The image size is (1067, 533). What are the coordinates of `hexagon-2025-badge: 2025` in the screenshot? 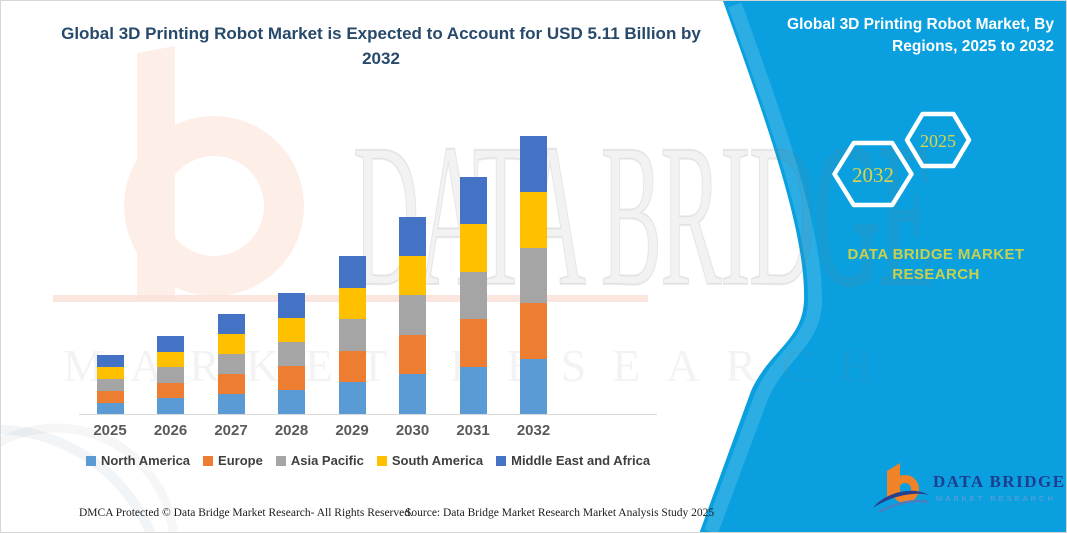 It's located at (938, 140).